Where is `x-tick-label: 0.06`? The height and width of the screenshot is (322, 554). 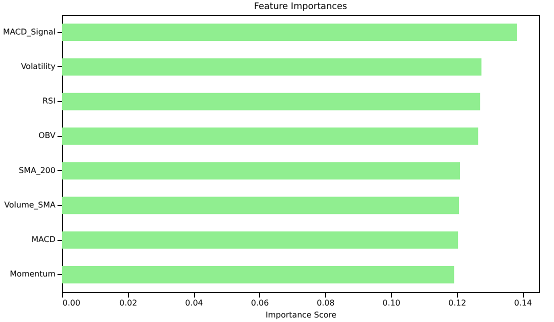
x-tick-label: 0.06 is located at coordinates (259, 303).